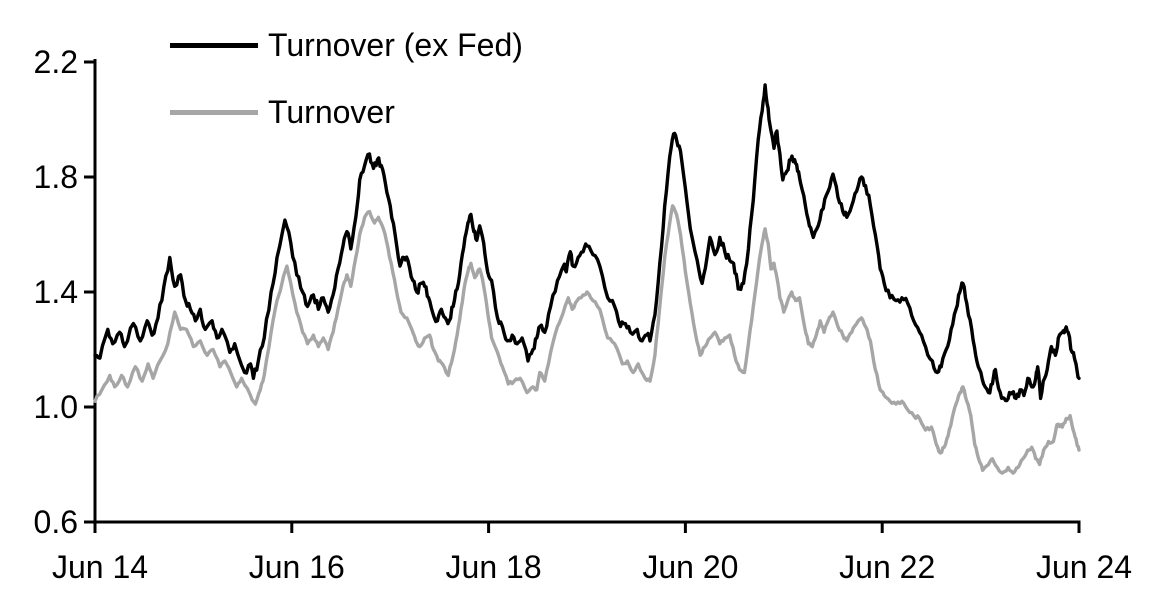 This screenshot has height=597, width=1152. Describe the element at coordinates (1084, 567) in the screenshot. I see `x-tick-label: Jun 24` at that location.